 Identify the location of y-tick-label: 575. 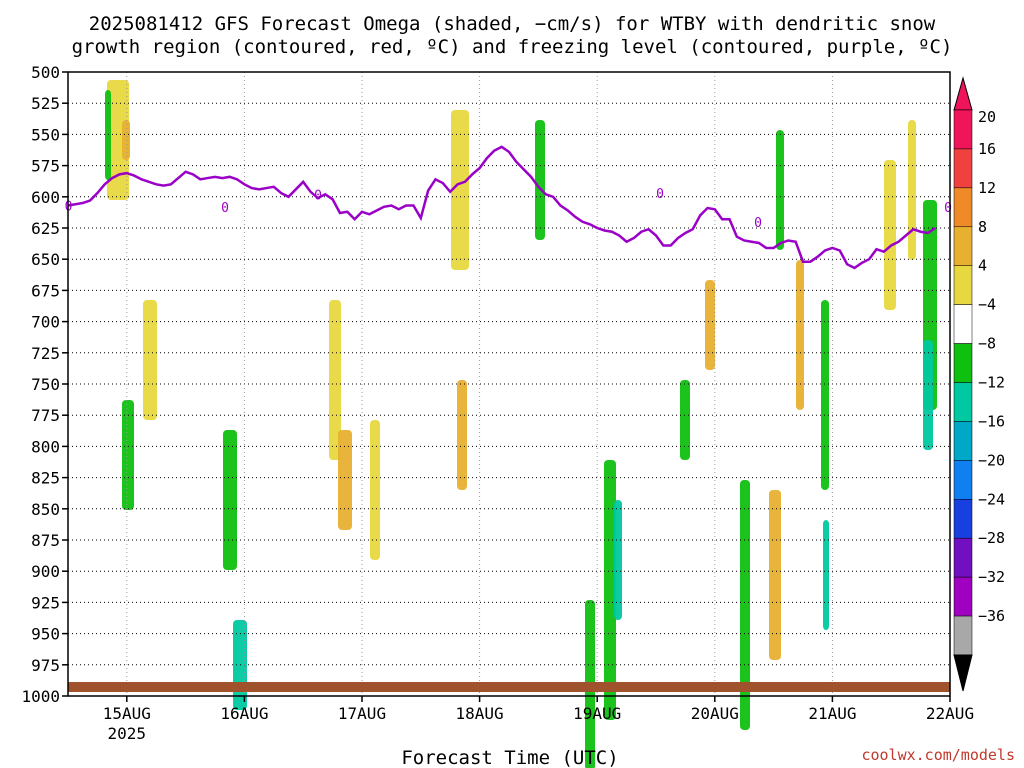
(45, 166).